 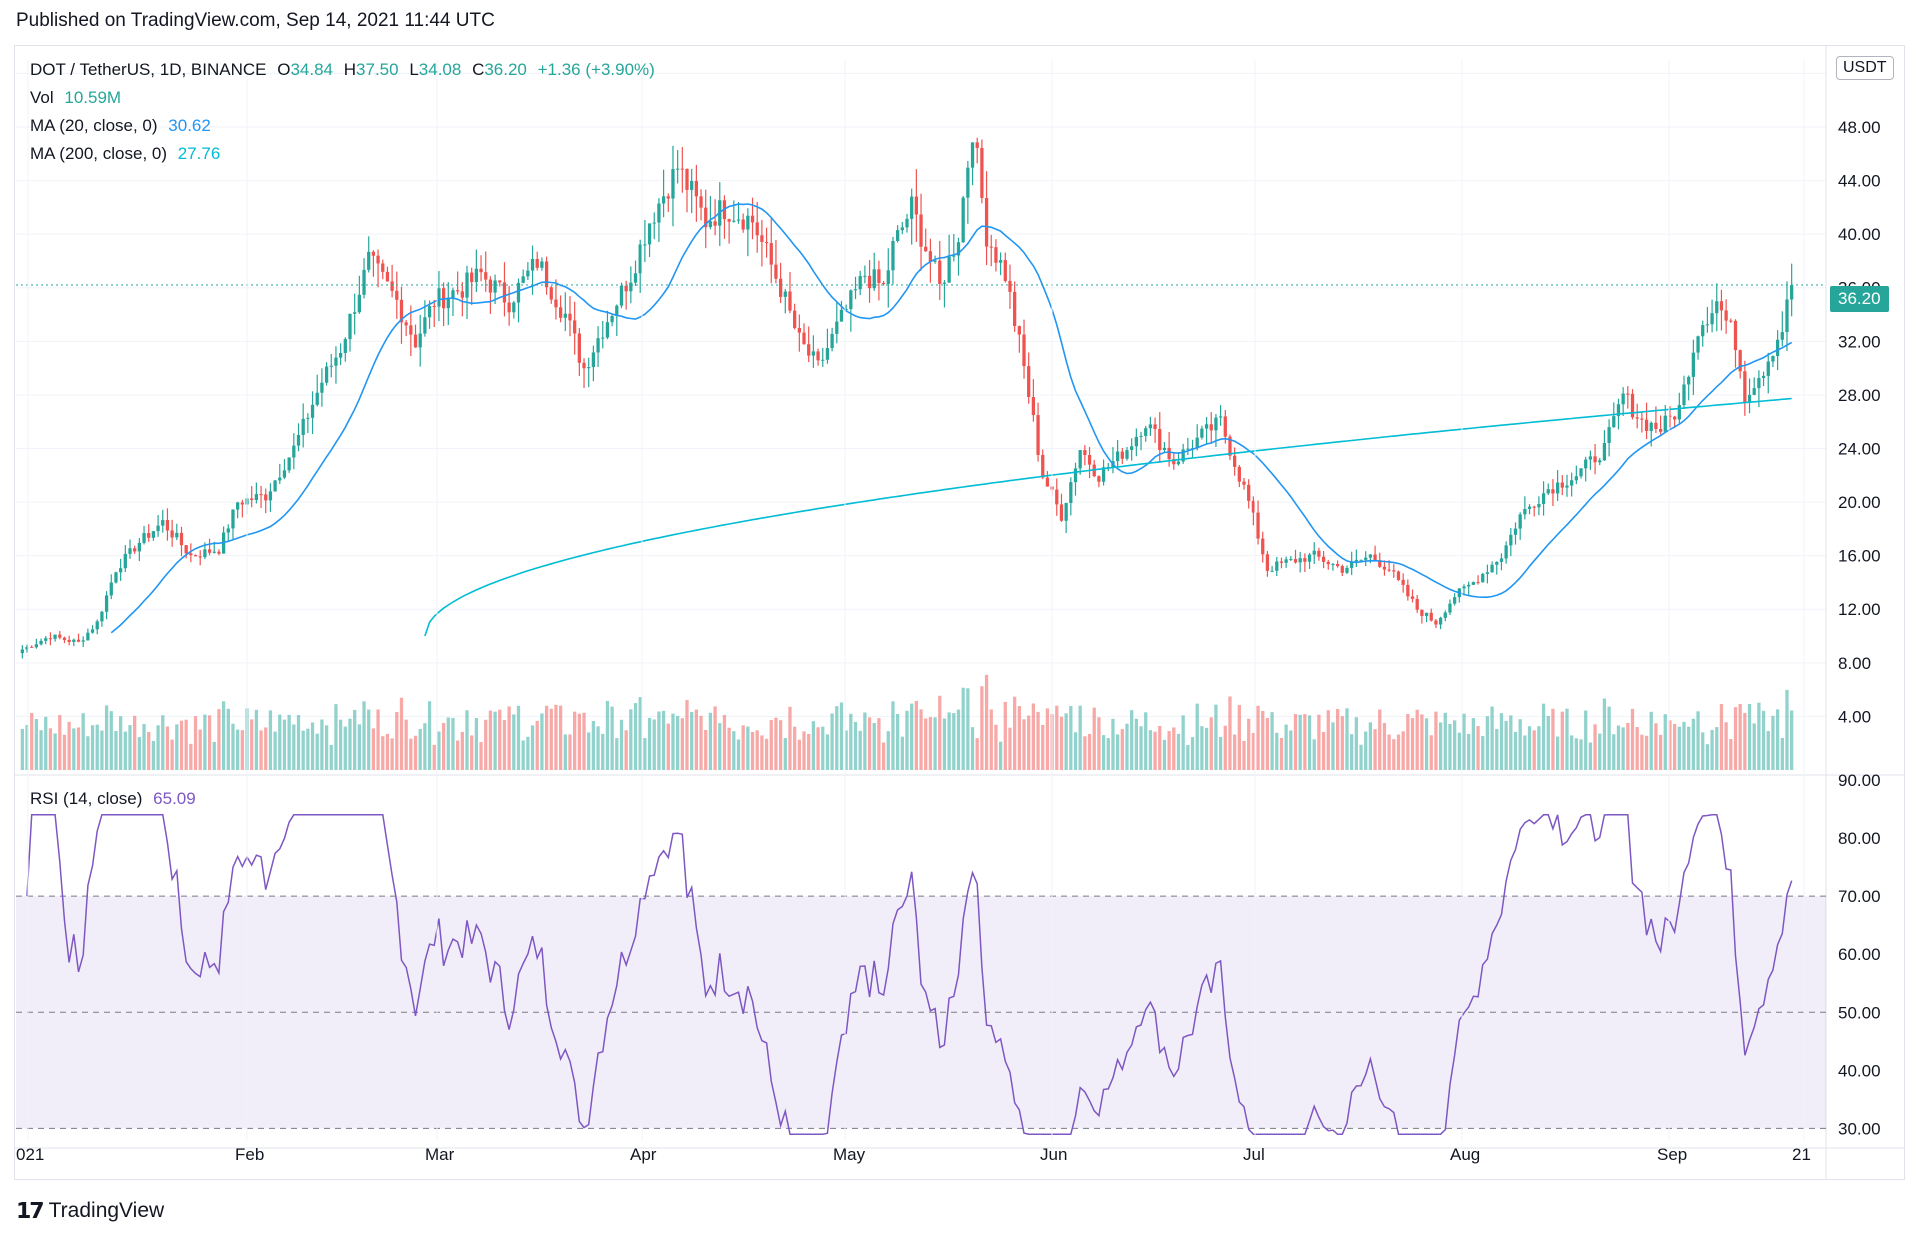 What do you see at coordinates (116, 799) in the screenshot?
I see `rsi-legend: RSI (14, close) 65.09` at bounding box center [116, 799].